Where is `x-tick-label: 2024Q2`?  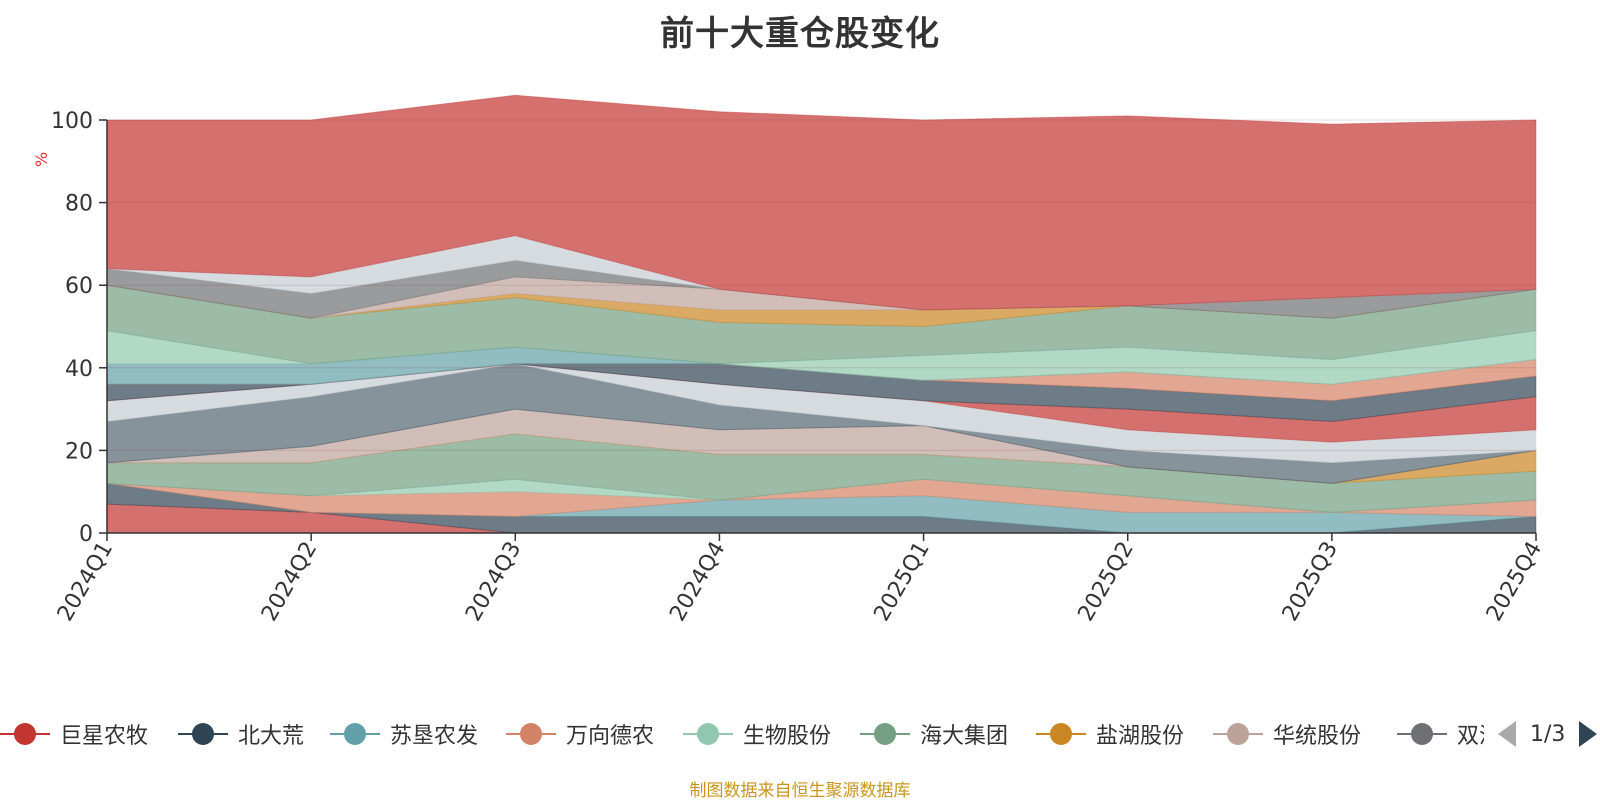 x-tick-label: 2024Q2 is located at coordinates (289, 582).